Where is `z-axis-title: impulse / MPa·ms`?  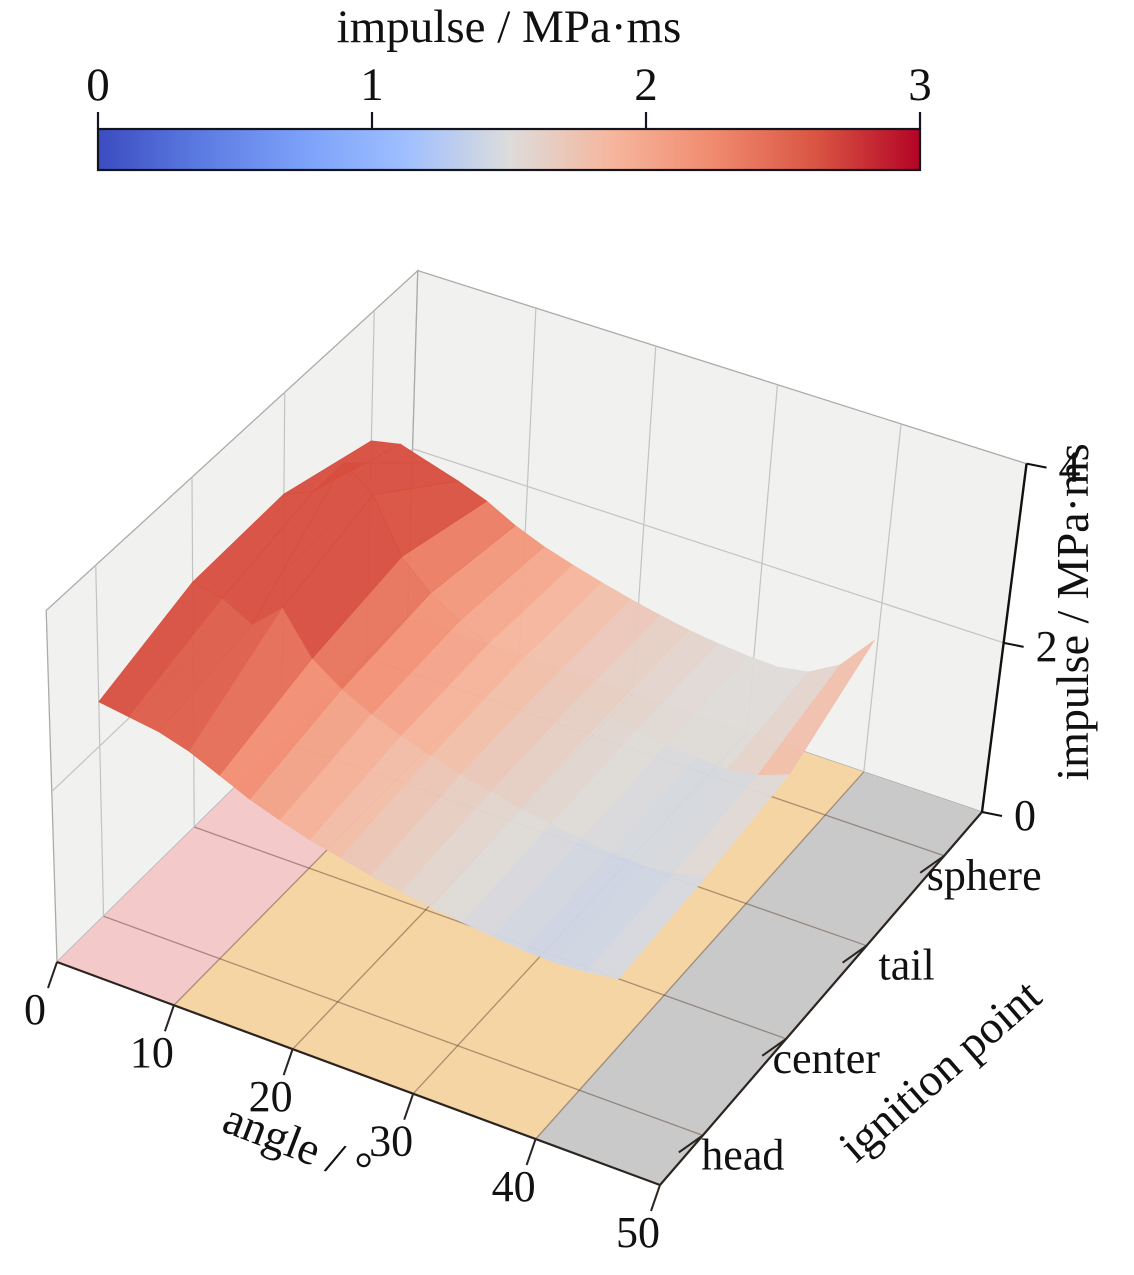
z-axis-title: impulse / MPa·ms is located at coordinates (1072, 611).